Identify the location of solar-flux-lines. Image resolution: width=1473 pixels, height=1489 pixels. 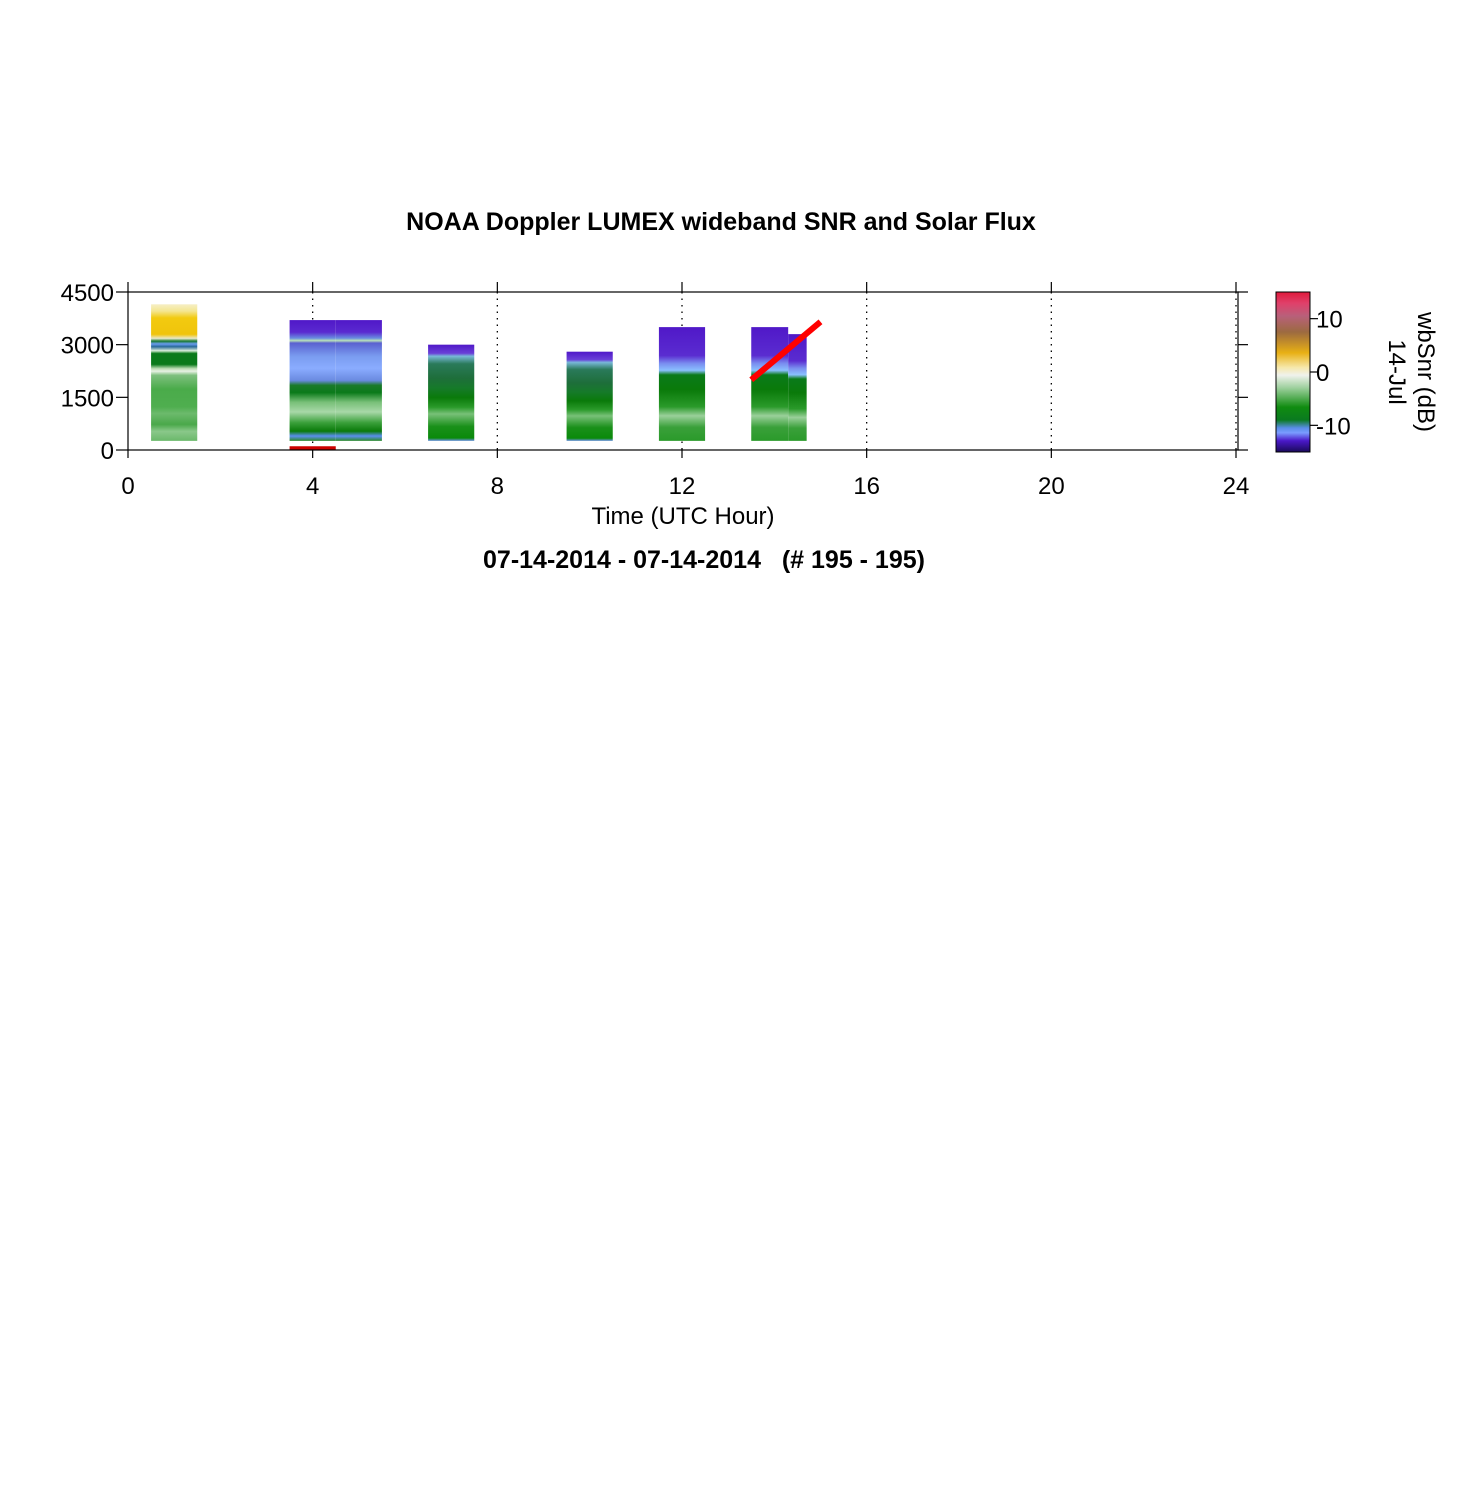
(556, 385).